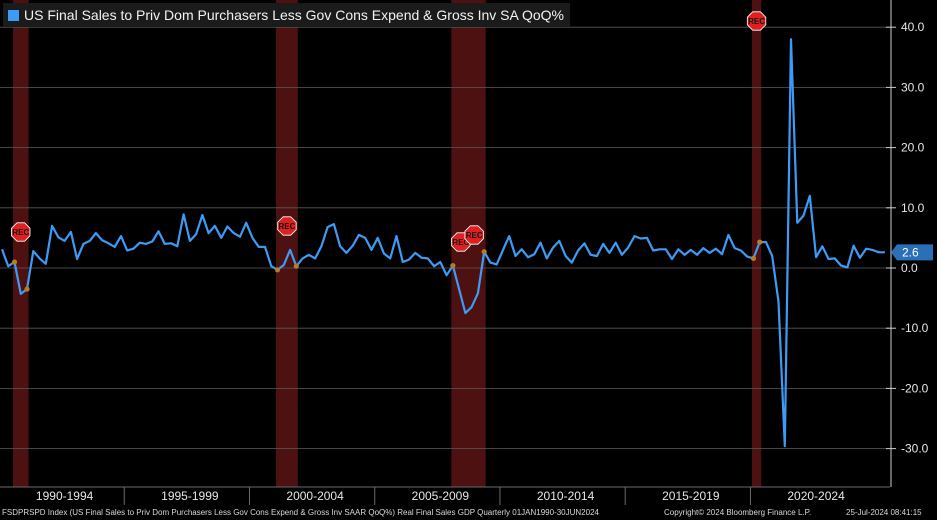  I want to click on last-value-flag, so click(912, 252).